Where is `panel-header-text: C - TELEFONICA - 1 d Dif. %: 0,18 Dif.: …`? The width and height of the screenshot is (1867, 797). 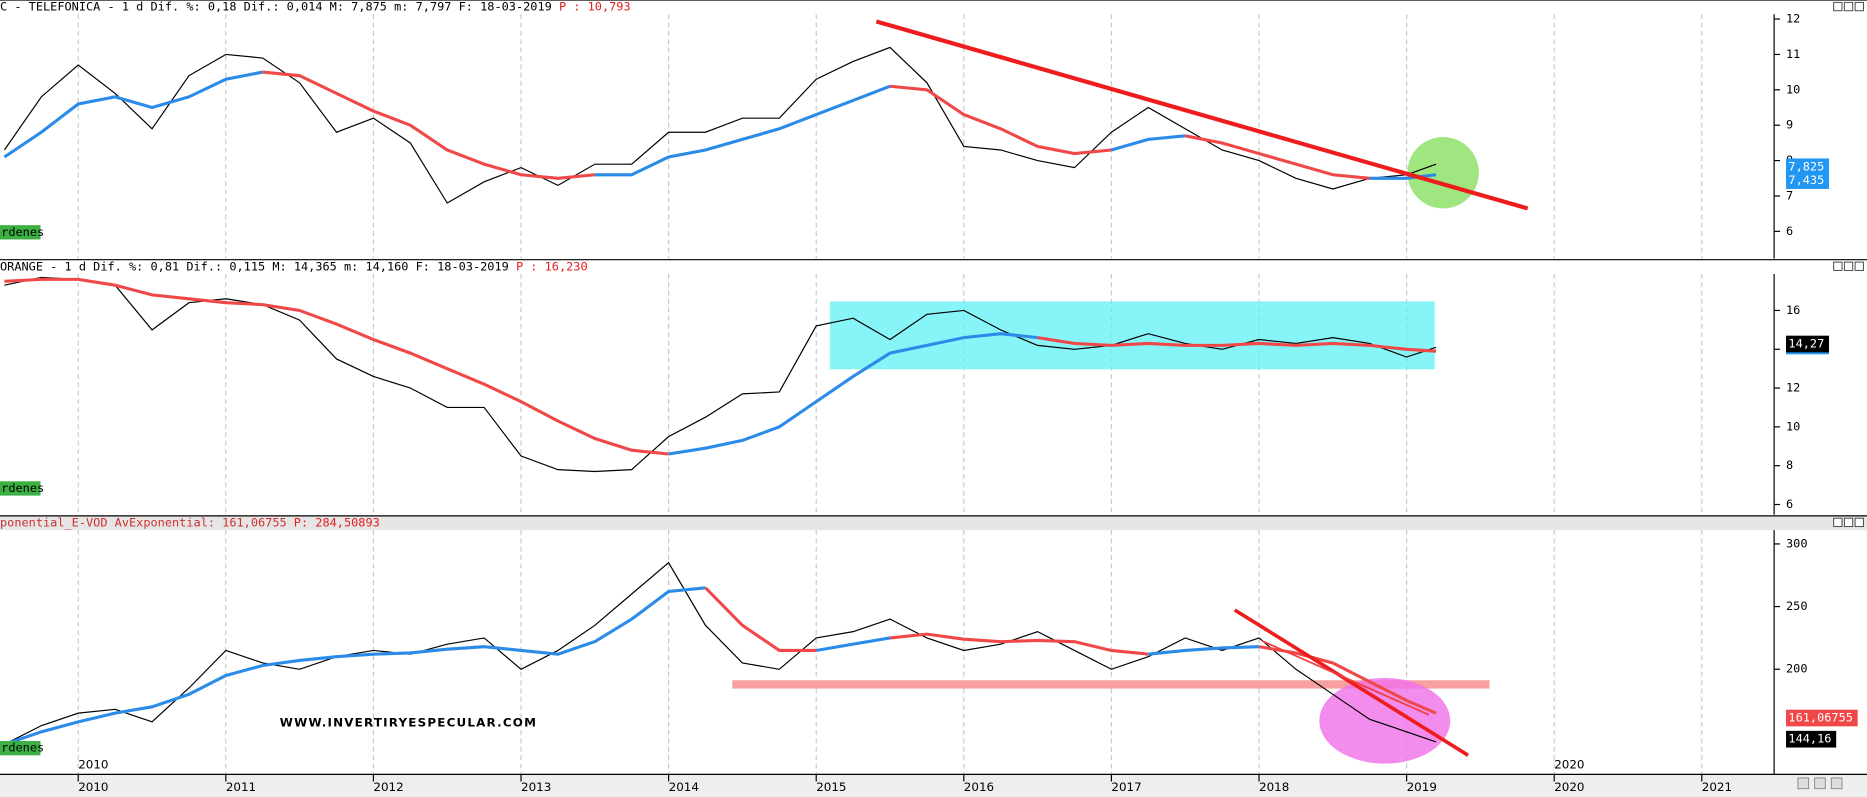 panel-header-text: C - TELEFONICA - 1 d Dif. %: 0,18 Dif.: … is located at coordinates (276, 7).